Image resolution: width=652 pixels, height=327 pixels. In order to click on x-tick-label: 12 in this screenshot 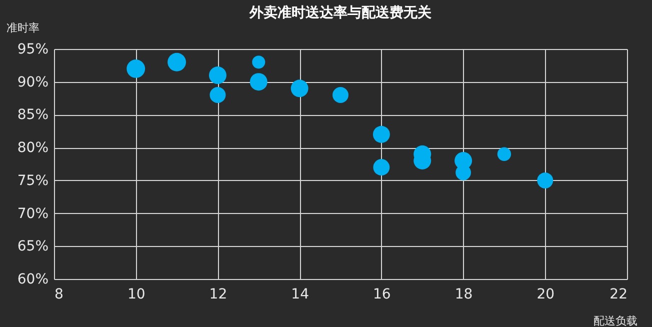, I will do `click(218, 294)`.